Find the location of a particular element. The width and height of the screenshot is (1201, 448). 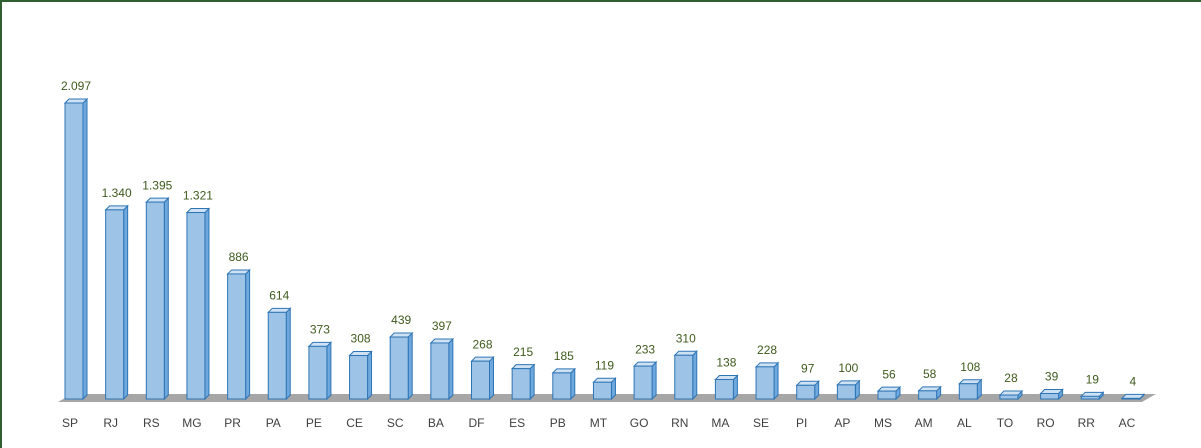

x-tick-label: PA is located at coordinates (273, 423).